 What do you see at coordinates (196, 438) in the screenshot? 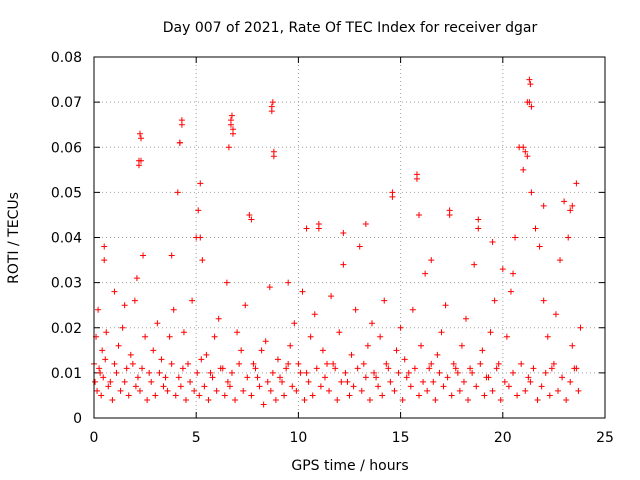
I see `x-tick-label: 5` at bounding box center [196, 438].